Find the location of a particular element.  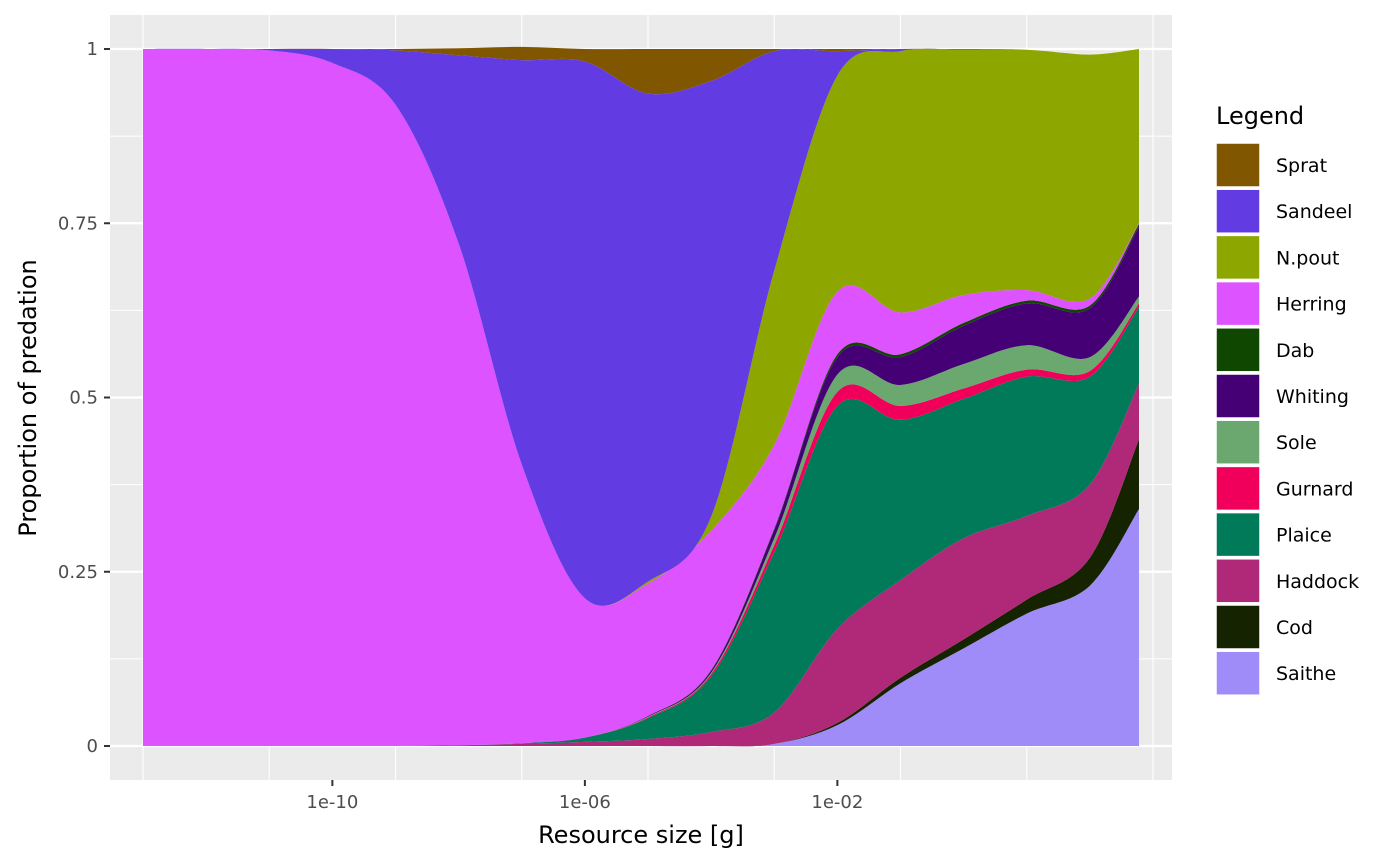

legend-label-saithe: Saithe is located at coordinates (1306, 674).